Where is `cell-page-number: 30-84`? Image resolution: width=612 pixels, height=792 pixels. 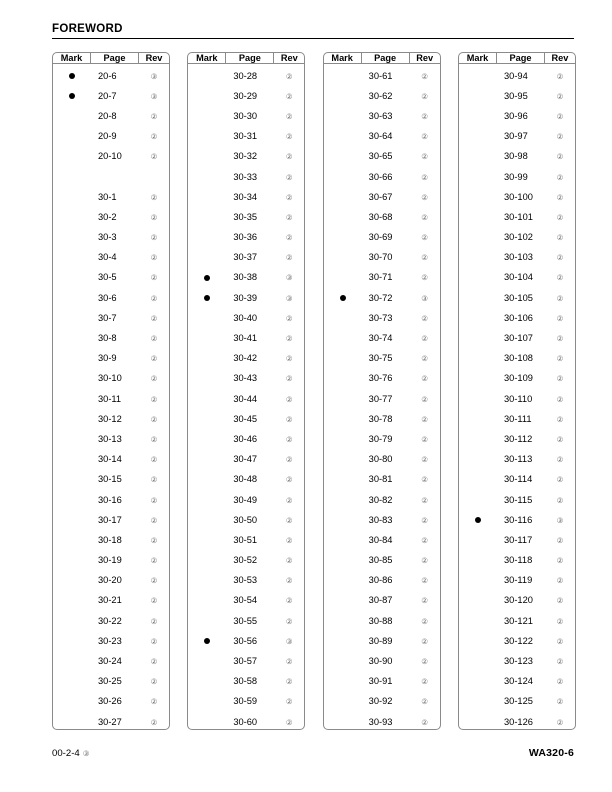
cell-page-number: 30-84 is located at coordinates (386, 540).